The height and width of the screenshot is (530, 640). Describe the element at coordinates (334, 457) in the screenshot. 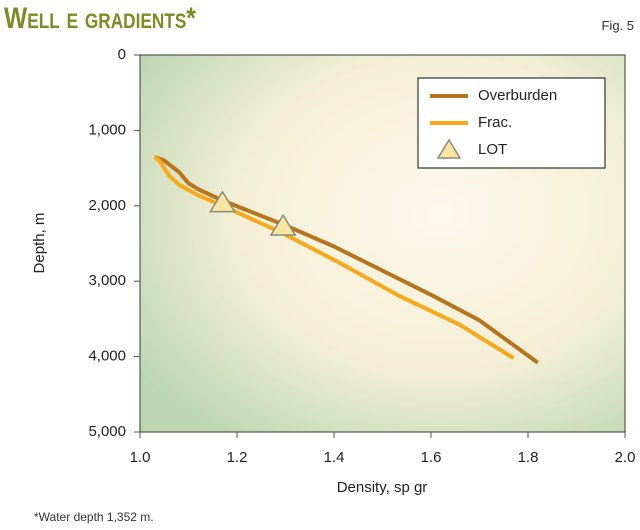

I see `x-tick-label: 1.4` at that location.